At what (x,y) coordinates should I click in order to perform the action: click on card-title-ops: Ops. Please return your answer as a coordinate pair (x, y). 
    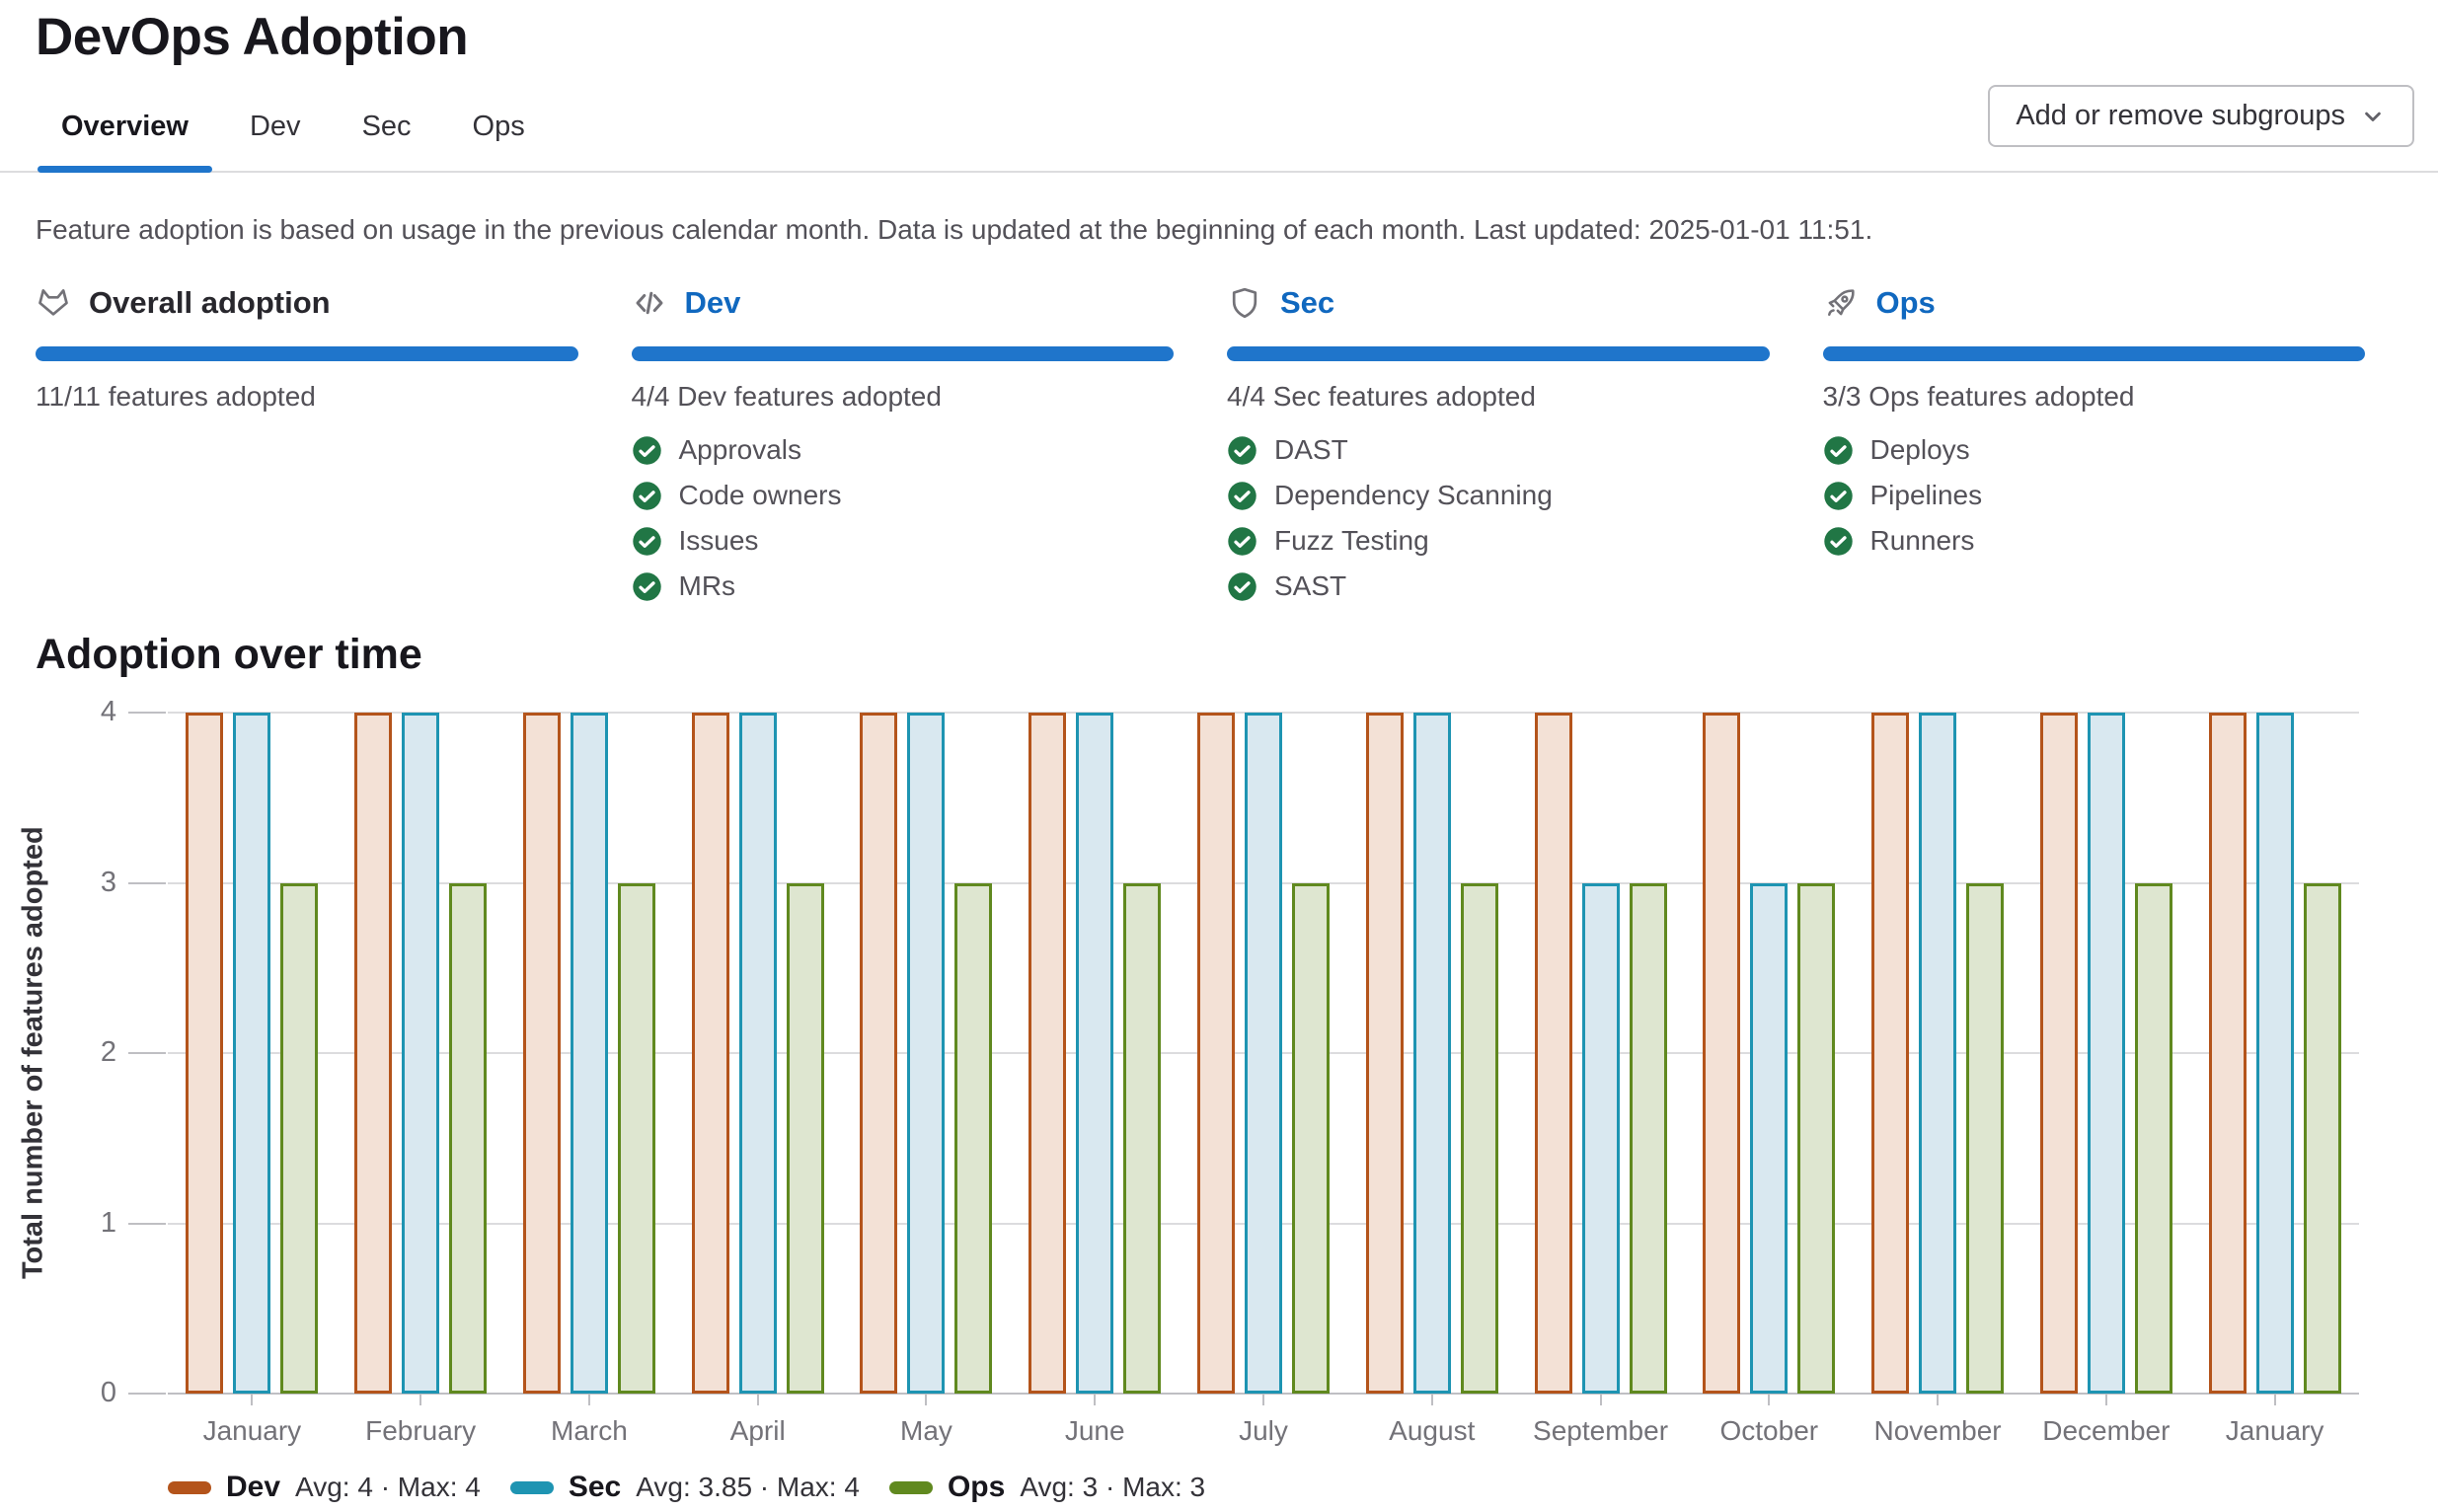
    Looking at the image, I should click on (1905, 302).